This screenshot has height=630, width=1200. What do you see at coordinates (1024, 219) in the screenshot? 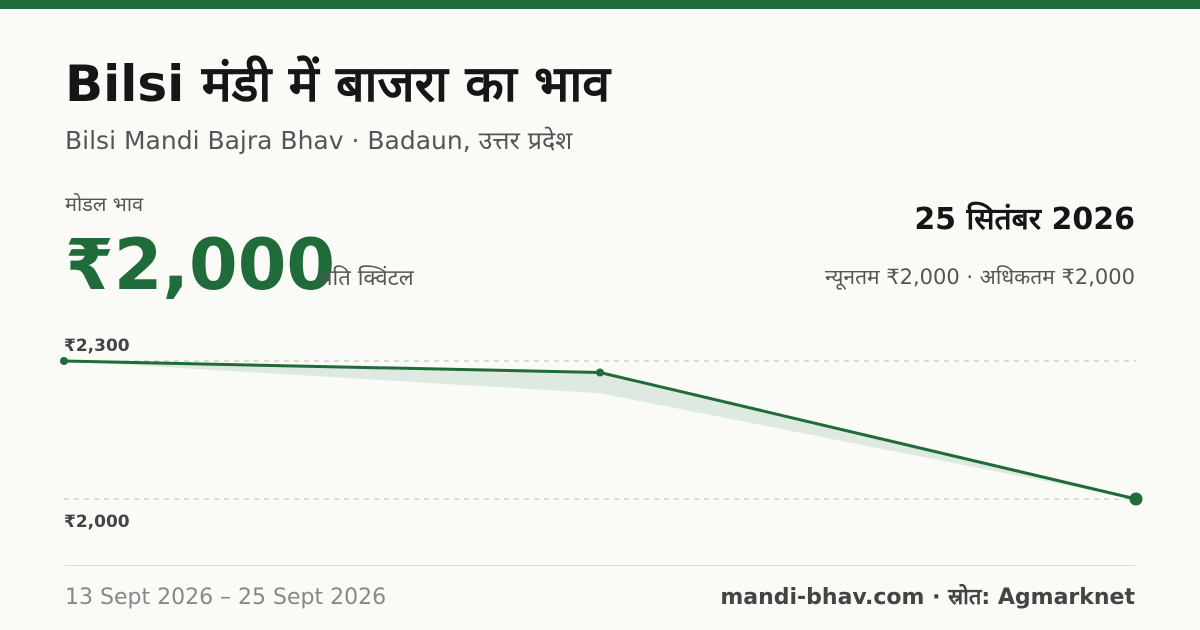
I see `price-date: 25 सितंबर 2026` at bounding box center [1024, 219].